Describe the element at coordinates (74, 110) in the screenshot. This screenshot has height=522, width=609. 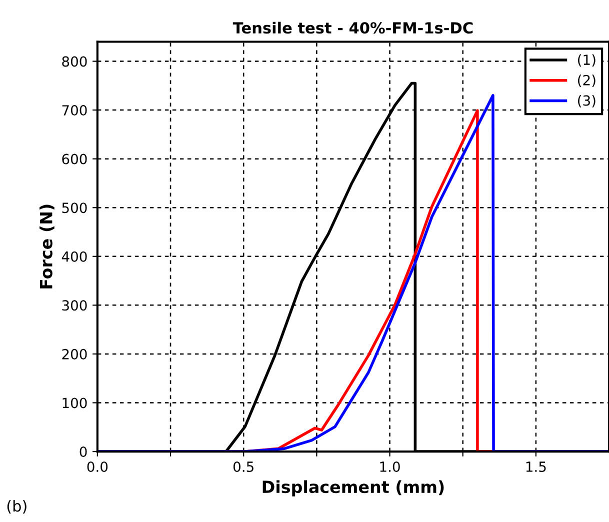
I see `y-tick-label: 700` at that location.